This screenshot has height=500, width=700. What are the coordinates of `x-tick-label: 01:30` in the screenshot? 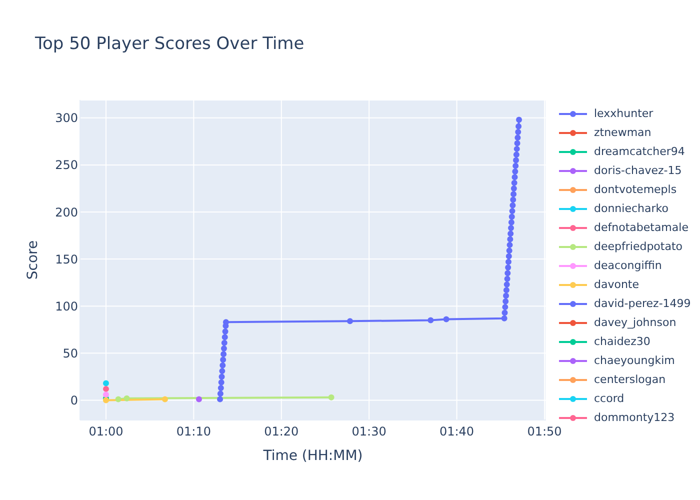 It's located at (369, 431).